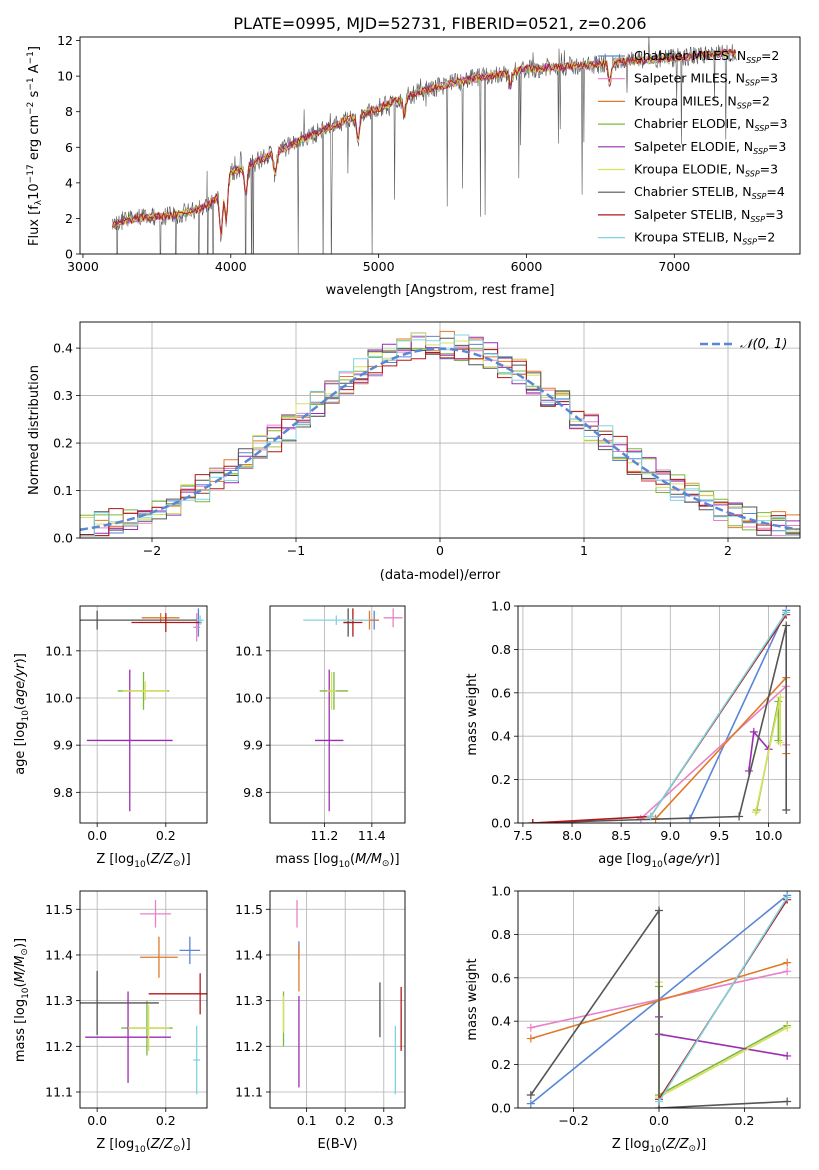 Image resolution: width=819 pixels, height=1170 pixels. What do you see at coordinates (769, 169) in the screenshot?
I see `legend-label-kroupa-elodie-n-ssp-3-part: =3` at bounding box center [769, 169].